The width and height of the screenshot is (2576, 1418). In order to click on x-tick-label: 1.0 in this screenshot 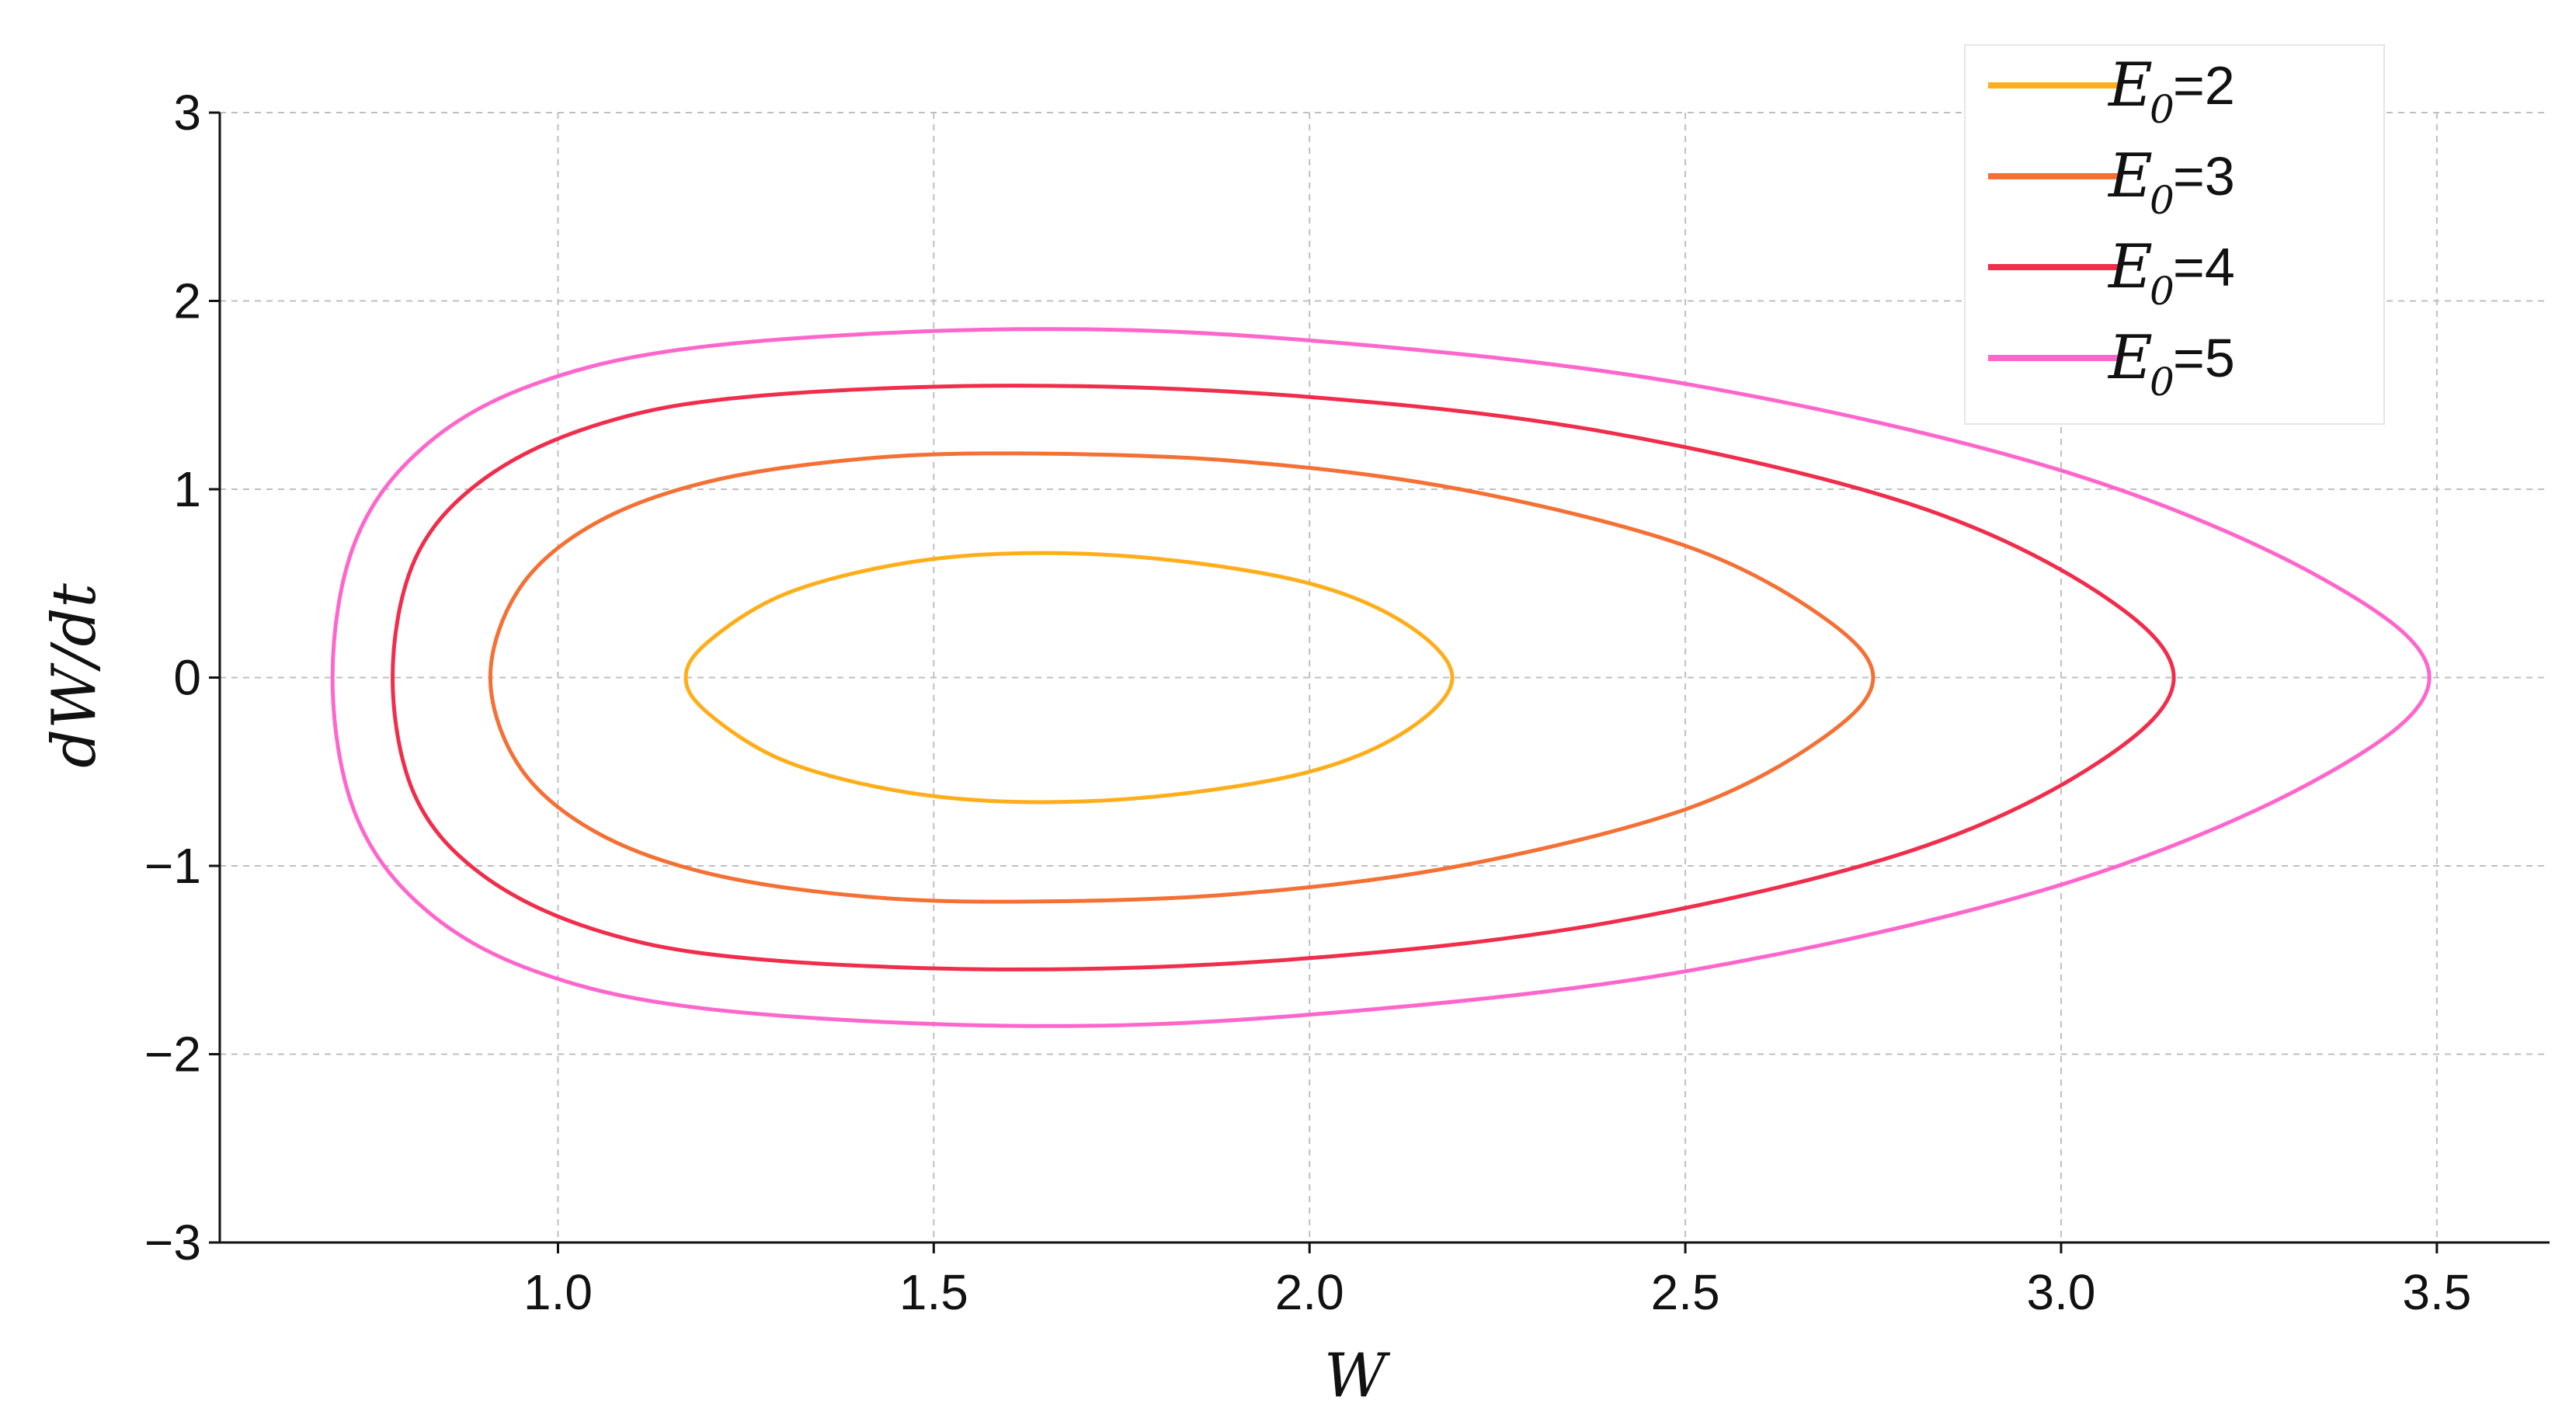, I will do `click(558, 1292)`.